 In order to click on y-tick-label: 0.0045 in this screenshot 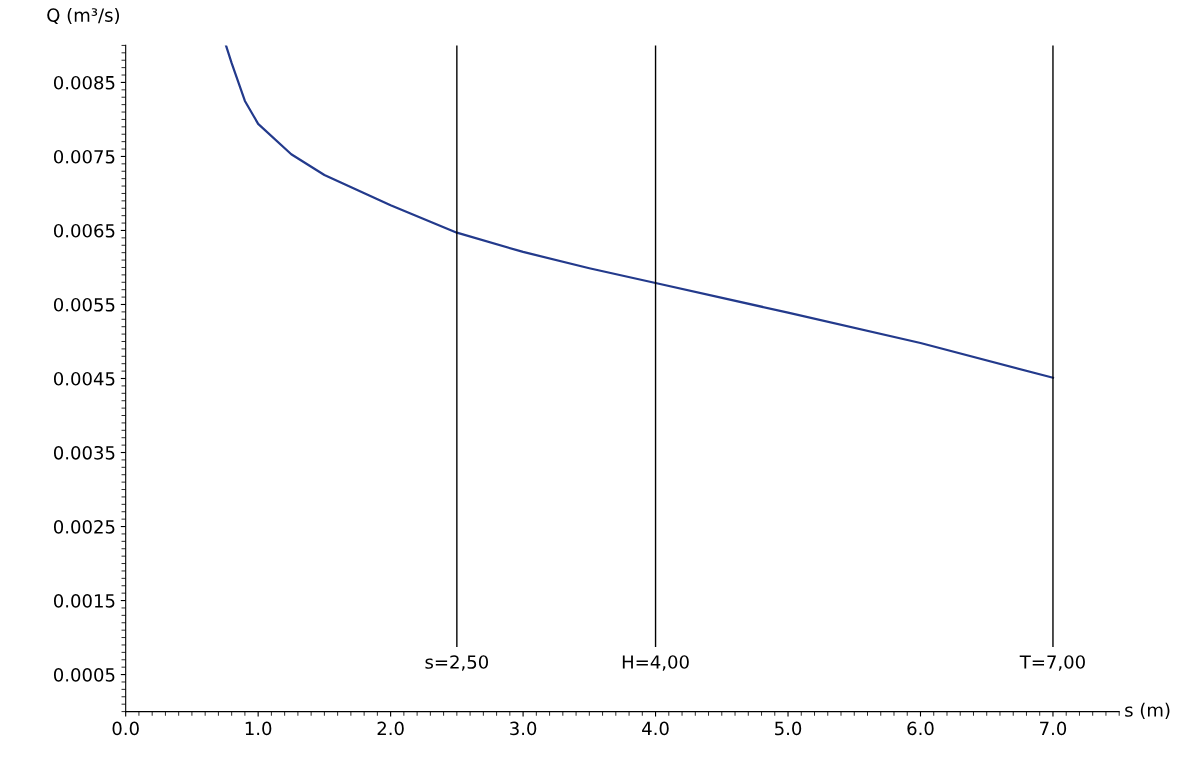, I will do `click(84, 378)`.